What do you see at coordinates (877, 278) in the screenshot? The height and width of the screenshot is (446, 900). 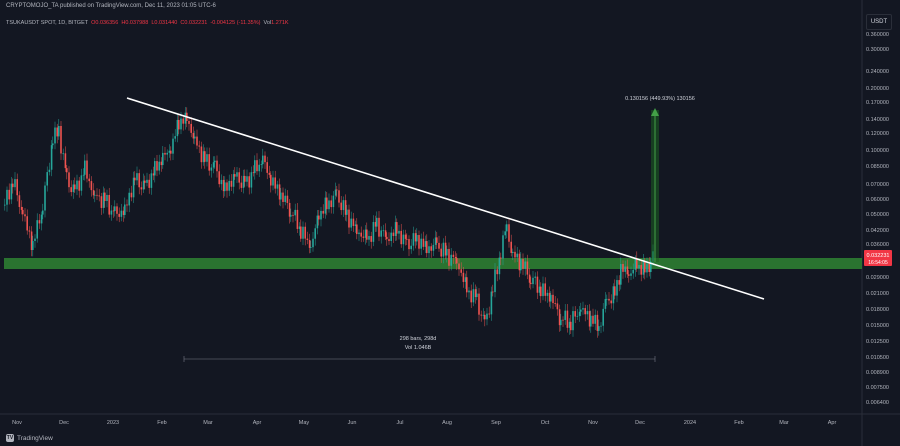 I see `price-tick-label: 0.029000` at bounding box center [877, 278].